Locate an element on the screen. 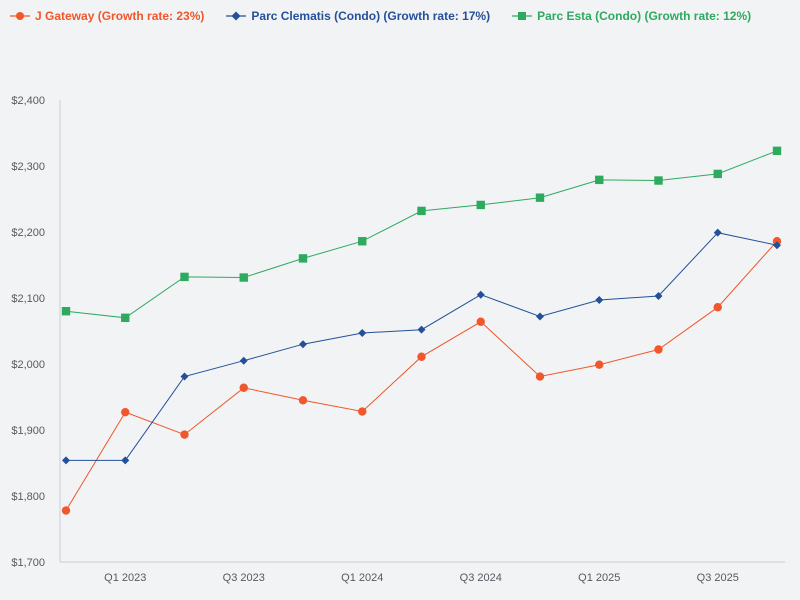 Image resolution: width=800 pixels, height=600 pixels. legend-item-parc-clematis: Parc Clematis (Condo) (Growth rate: 17%) is located at coordinates (358, 16).